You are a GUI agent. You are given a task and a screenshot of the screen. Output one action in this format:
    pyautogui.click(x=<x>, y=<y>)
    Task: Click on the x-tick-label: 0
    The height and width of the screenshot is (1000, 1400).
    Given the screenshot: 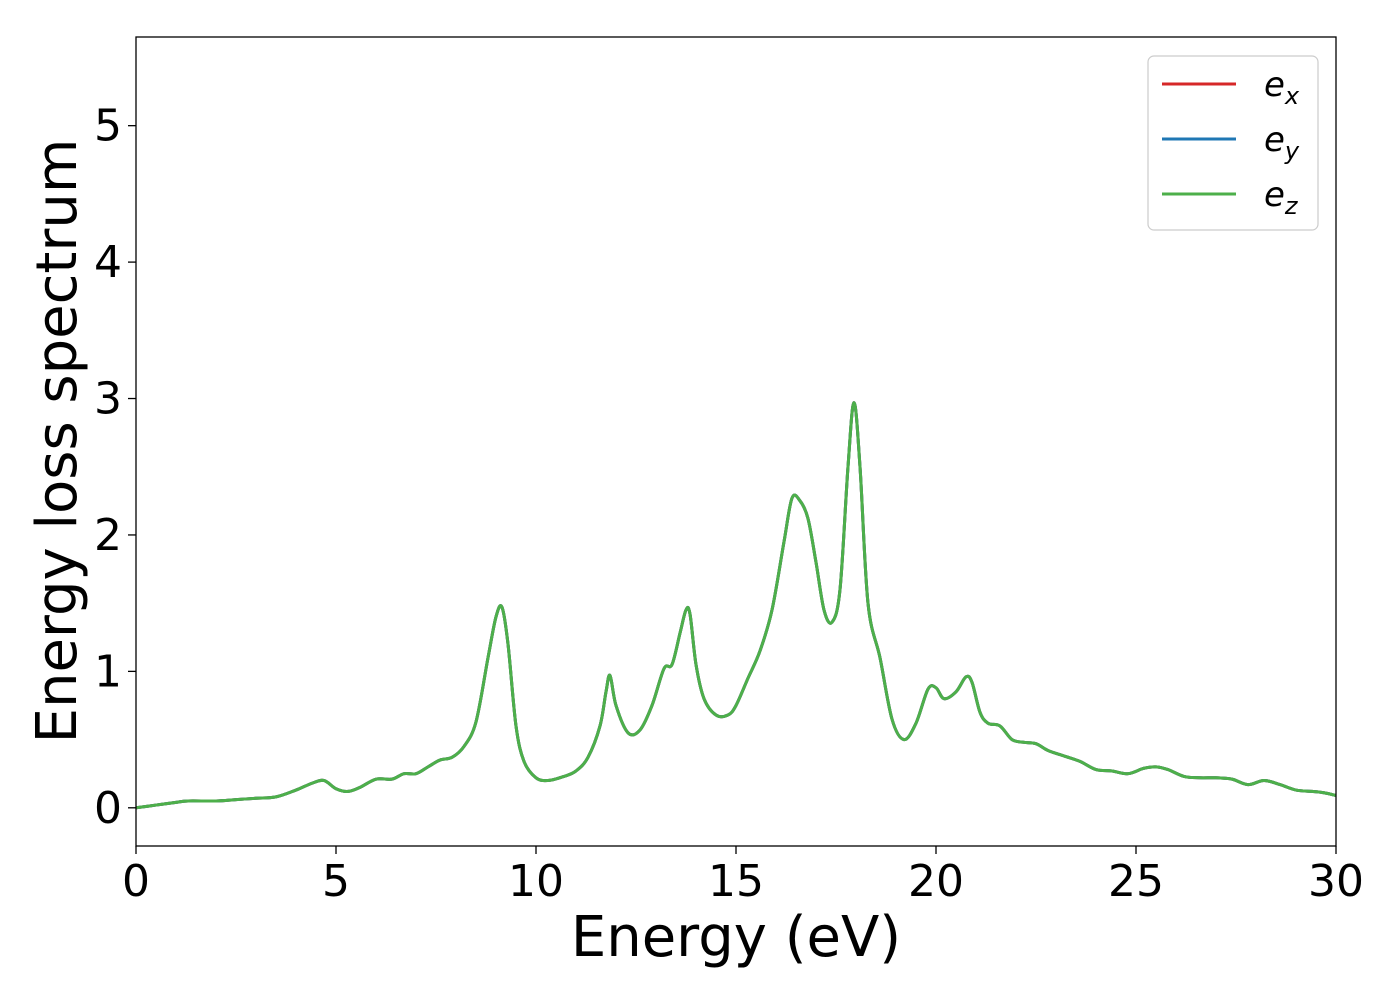 What is the action you would take?
    pyautogui.click(x=136, y=881)
    